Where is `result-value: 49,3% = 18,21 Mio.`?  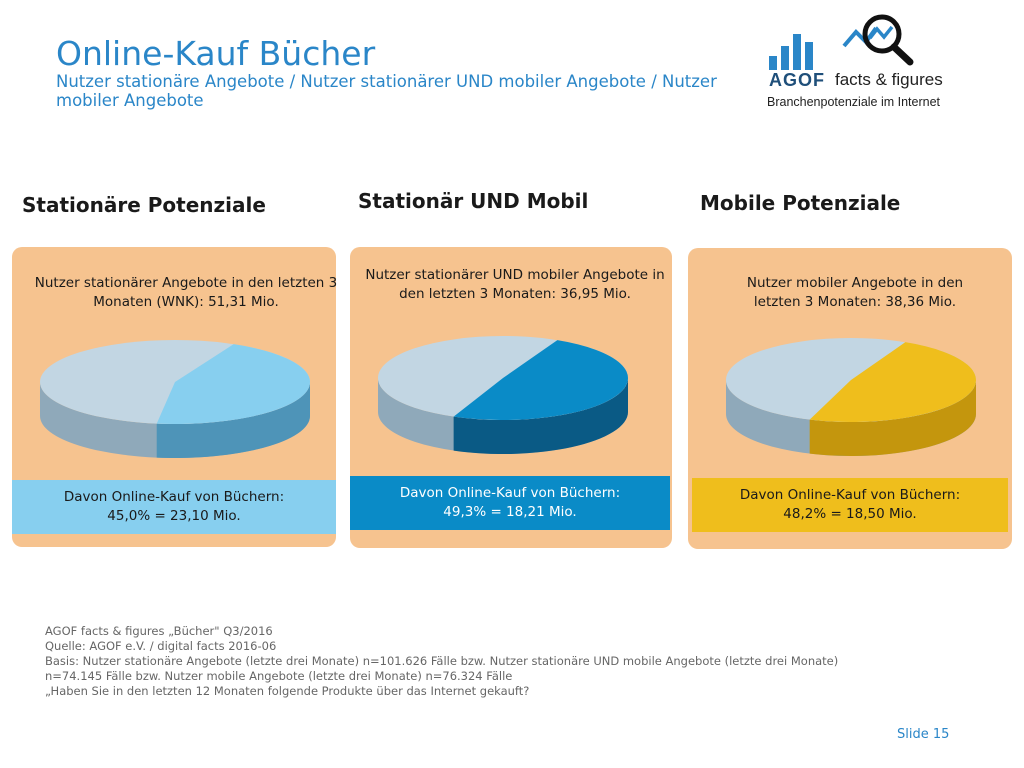
result-value: 49,3% = 18,21 Mio. is located at coordinates (510, 512).